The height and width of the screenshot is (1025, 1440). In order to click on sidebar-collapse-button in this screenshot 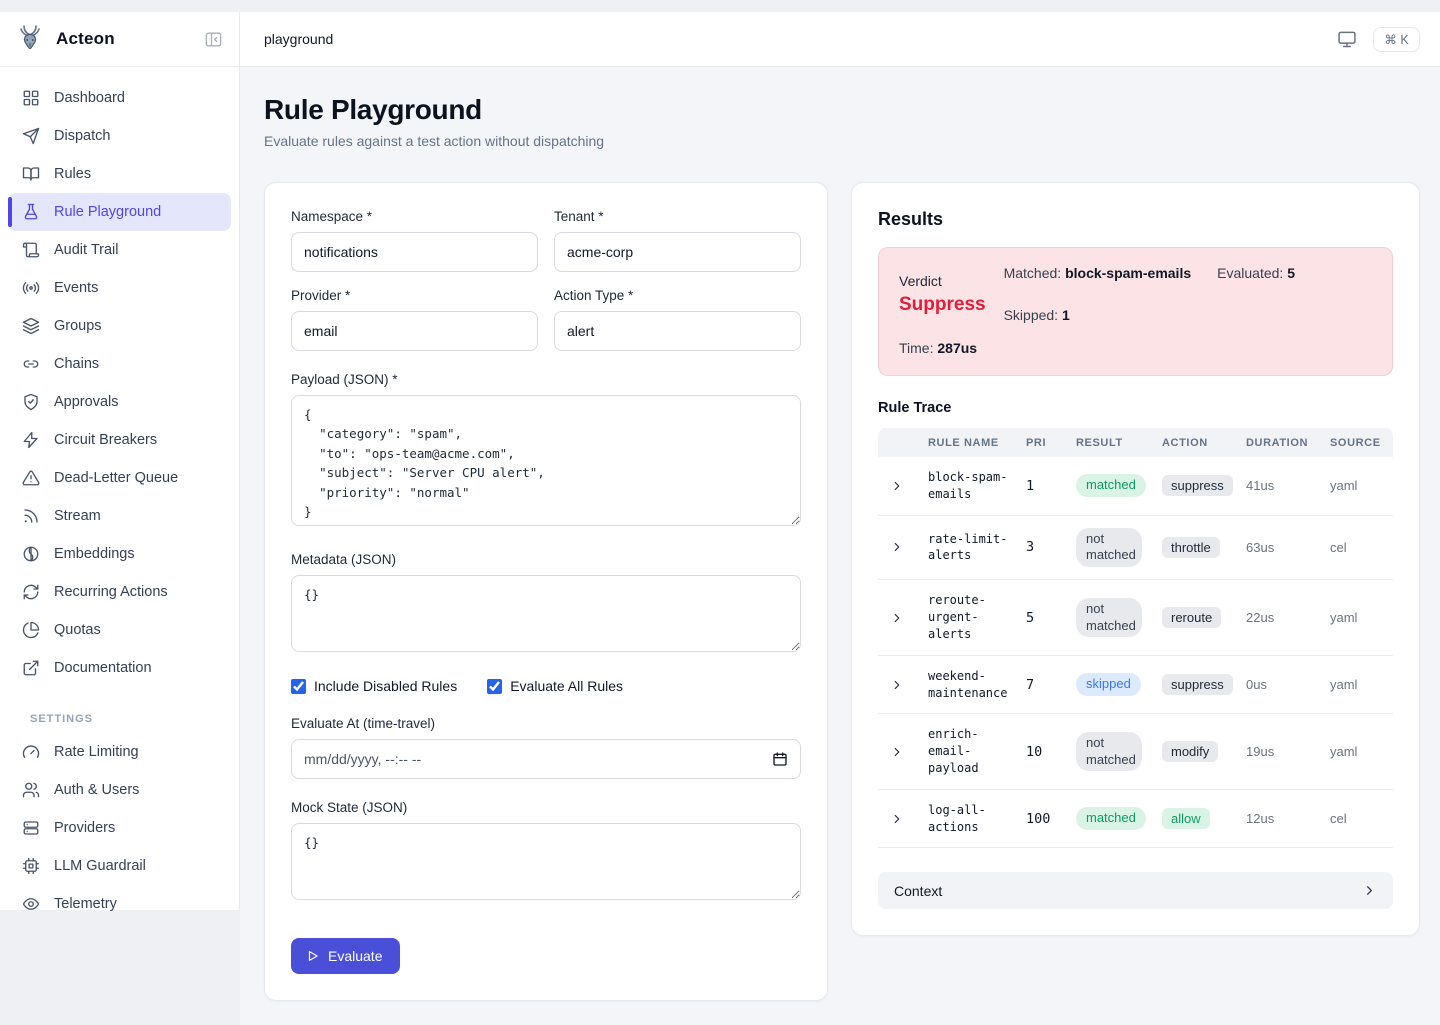, I will do `click(213, 39)`.